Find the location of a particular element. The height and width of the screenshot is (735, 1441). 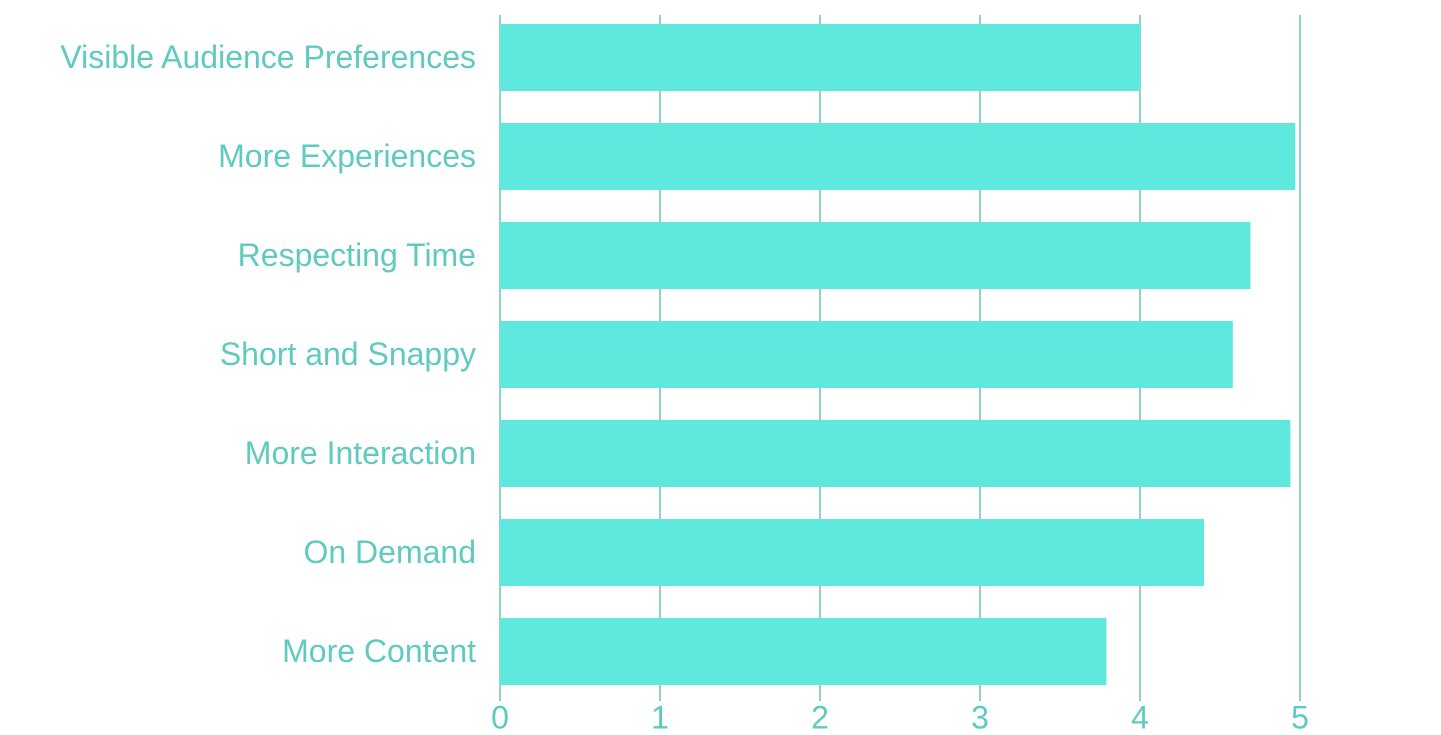

x-tick-label: 2 is located at coordinates (820, 717).